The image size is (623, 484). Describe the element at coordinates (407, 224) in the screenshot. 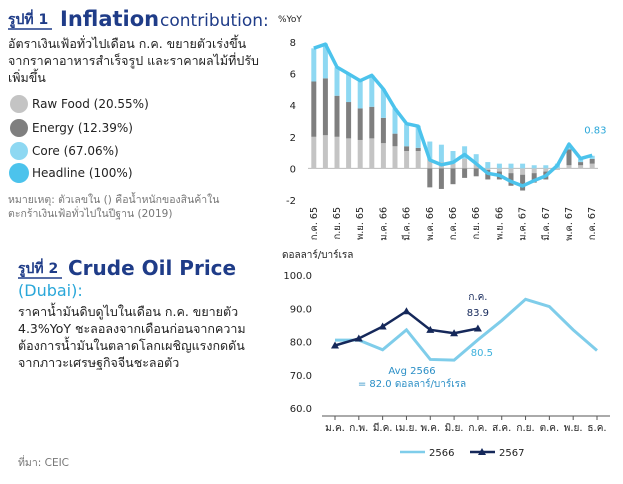

I see `x-tick-label: มี.ค. 66` at that location.